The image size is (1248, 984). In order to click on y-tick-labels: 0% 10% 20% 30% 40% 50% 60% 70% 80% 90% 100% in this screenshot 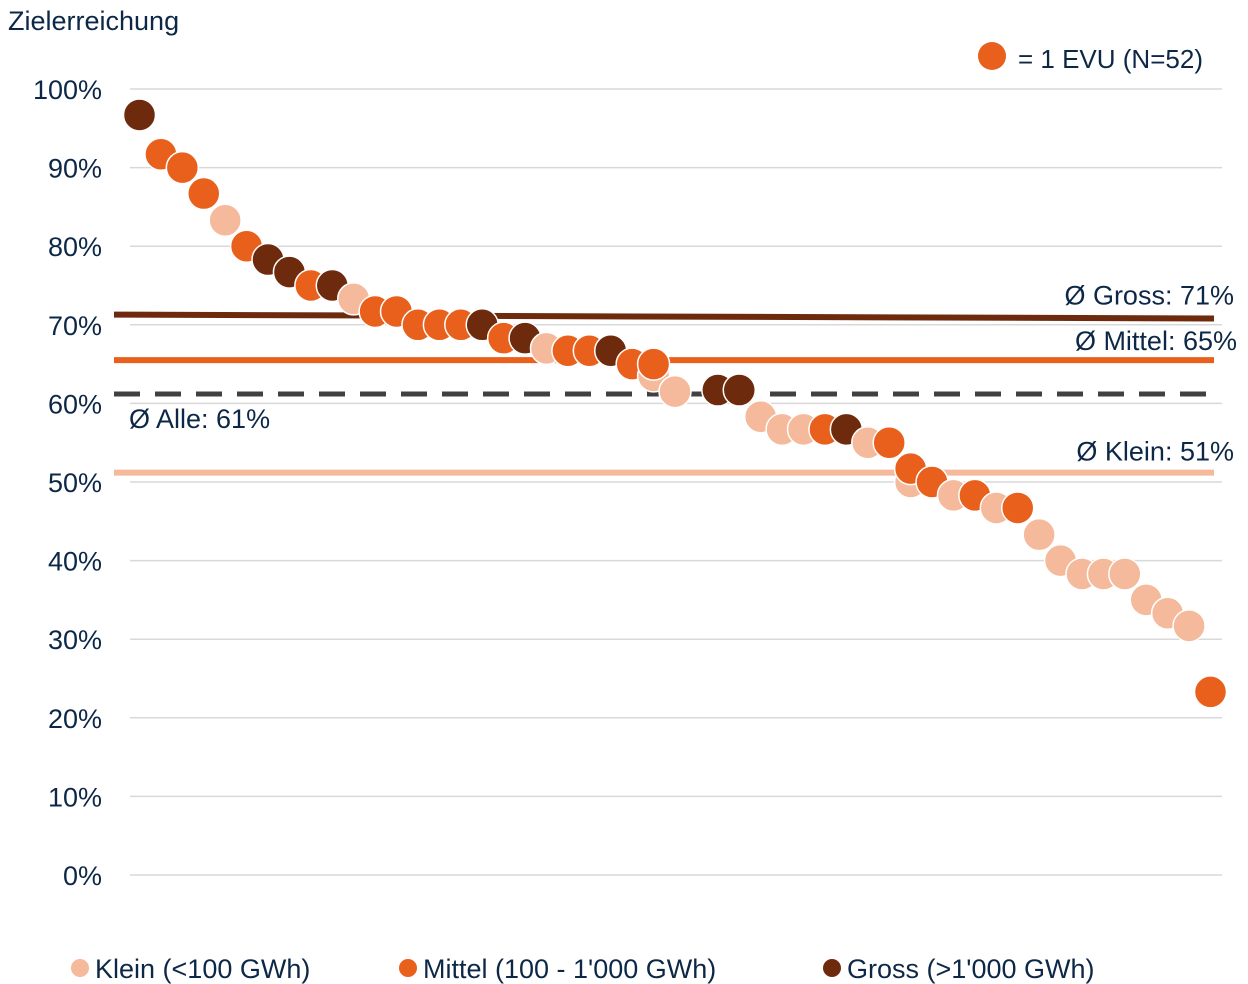, I will do `click(67, 483)`.